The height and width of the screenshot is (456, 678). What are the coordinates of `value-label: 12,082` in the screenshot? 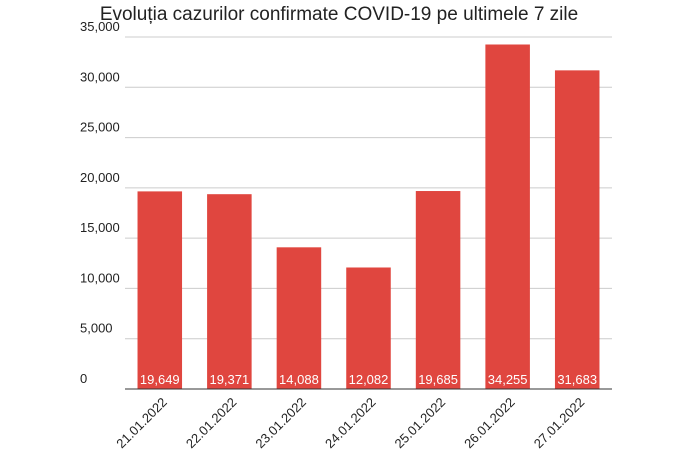 It's located at (369, 379).